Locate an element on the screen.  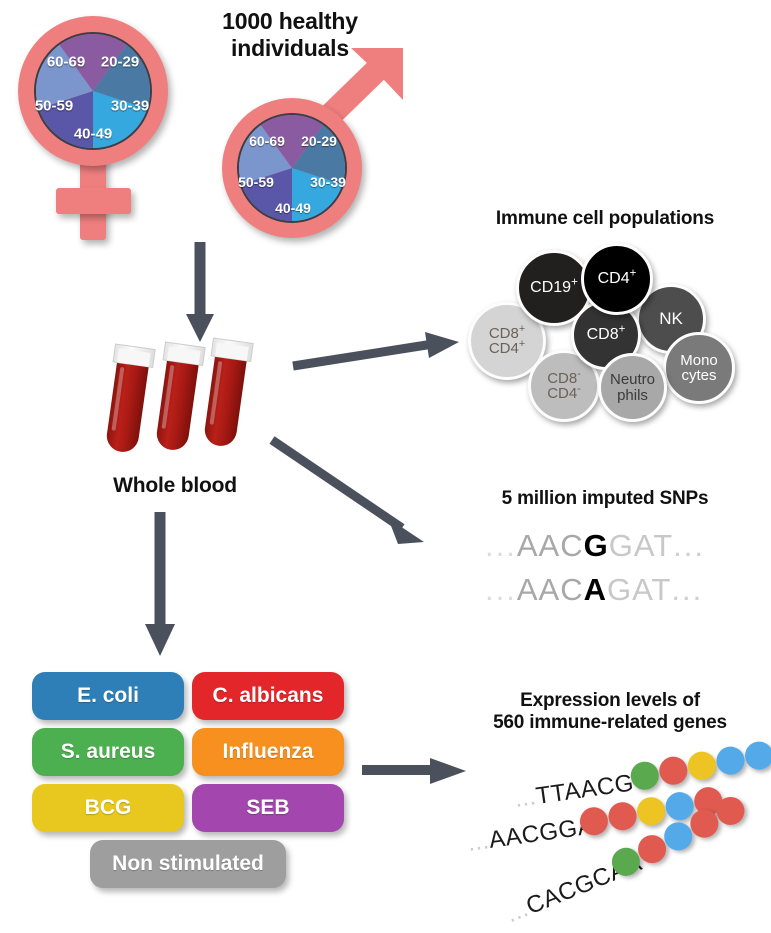
stimulus-seb: SEB is located at coordinates (268, 808).